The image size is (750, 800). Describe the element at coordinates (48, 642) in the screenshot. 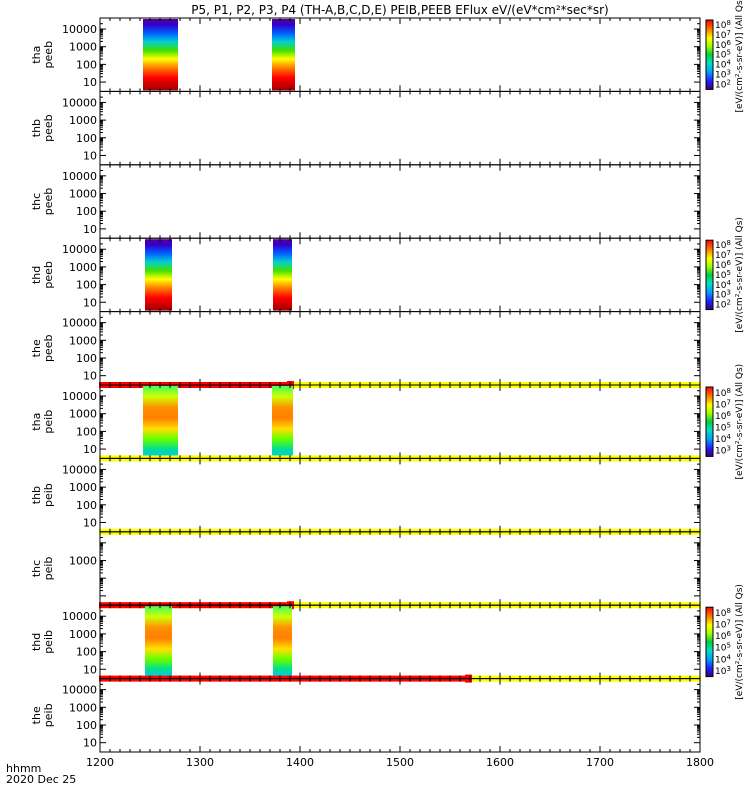

I see `ylabel-thd-peib-1: peib` at that location.